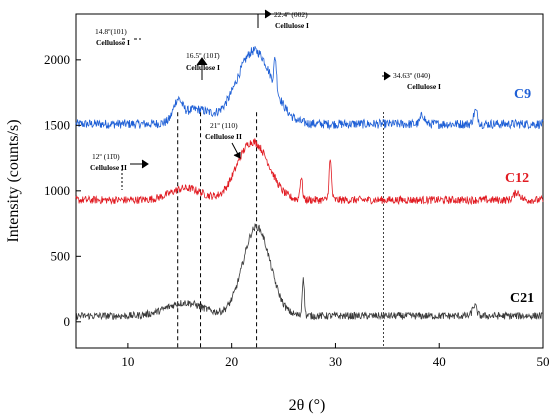 Image resolution: width=550 pixels, height=420 pixels. Describe the element at coordinates (57, 190) in the screenshot. I see `y-tick-label: 1000` at that location.